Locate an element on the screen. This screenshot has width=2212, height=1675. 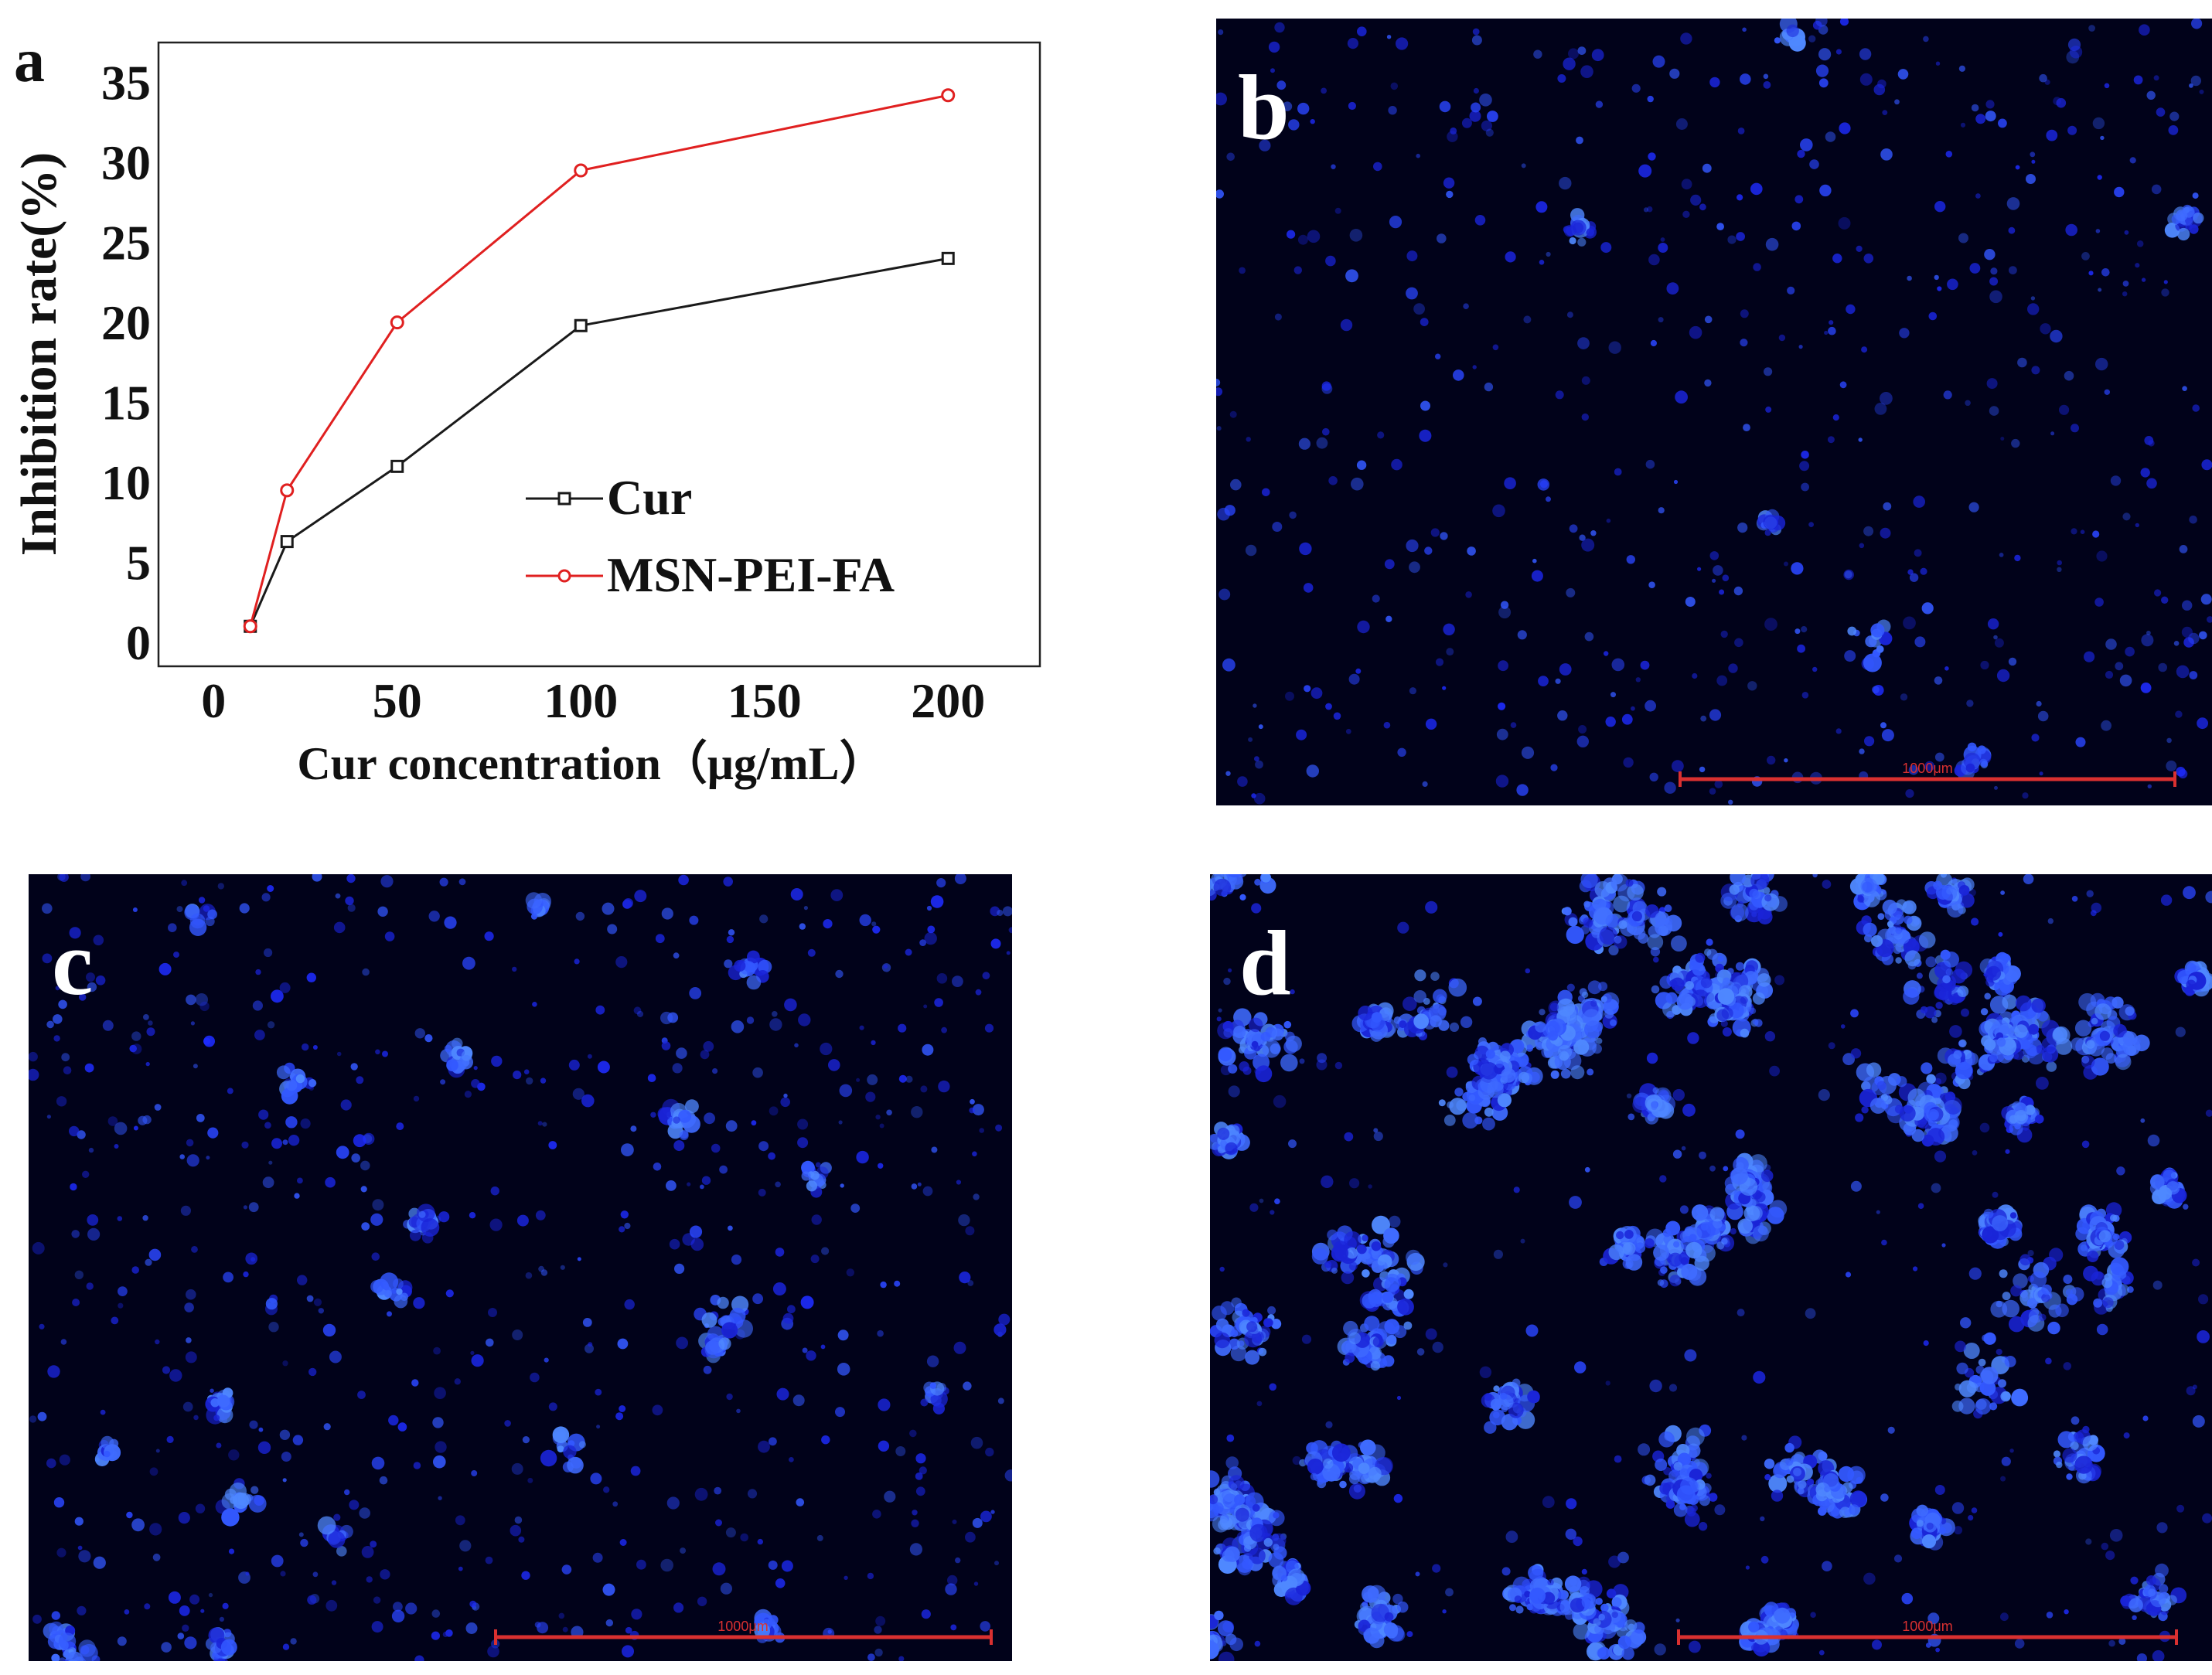
panel-d-label: d is located at coordinates (1265, 963).